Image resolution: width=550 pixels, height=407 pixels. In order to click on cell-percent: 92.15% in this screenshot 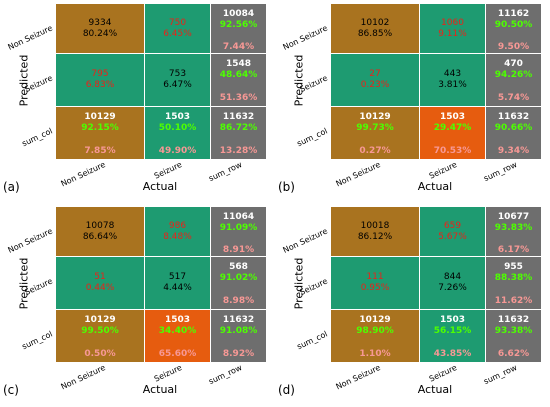, I will do `click(100, 128)`.